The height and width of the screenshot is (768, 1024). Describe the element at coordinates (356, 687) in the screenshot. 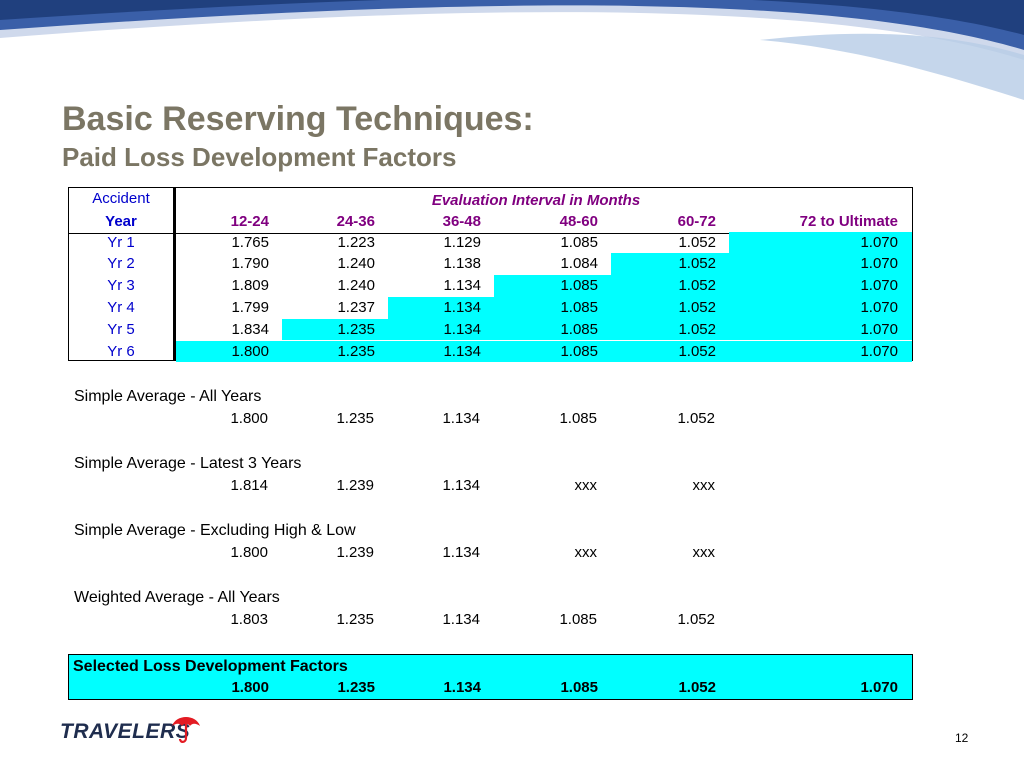

I see `selected-factor: 1.235` at that location.